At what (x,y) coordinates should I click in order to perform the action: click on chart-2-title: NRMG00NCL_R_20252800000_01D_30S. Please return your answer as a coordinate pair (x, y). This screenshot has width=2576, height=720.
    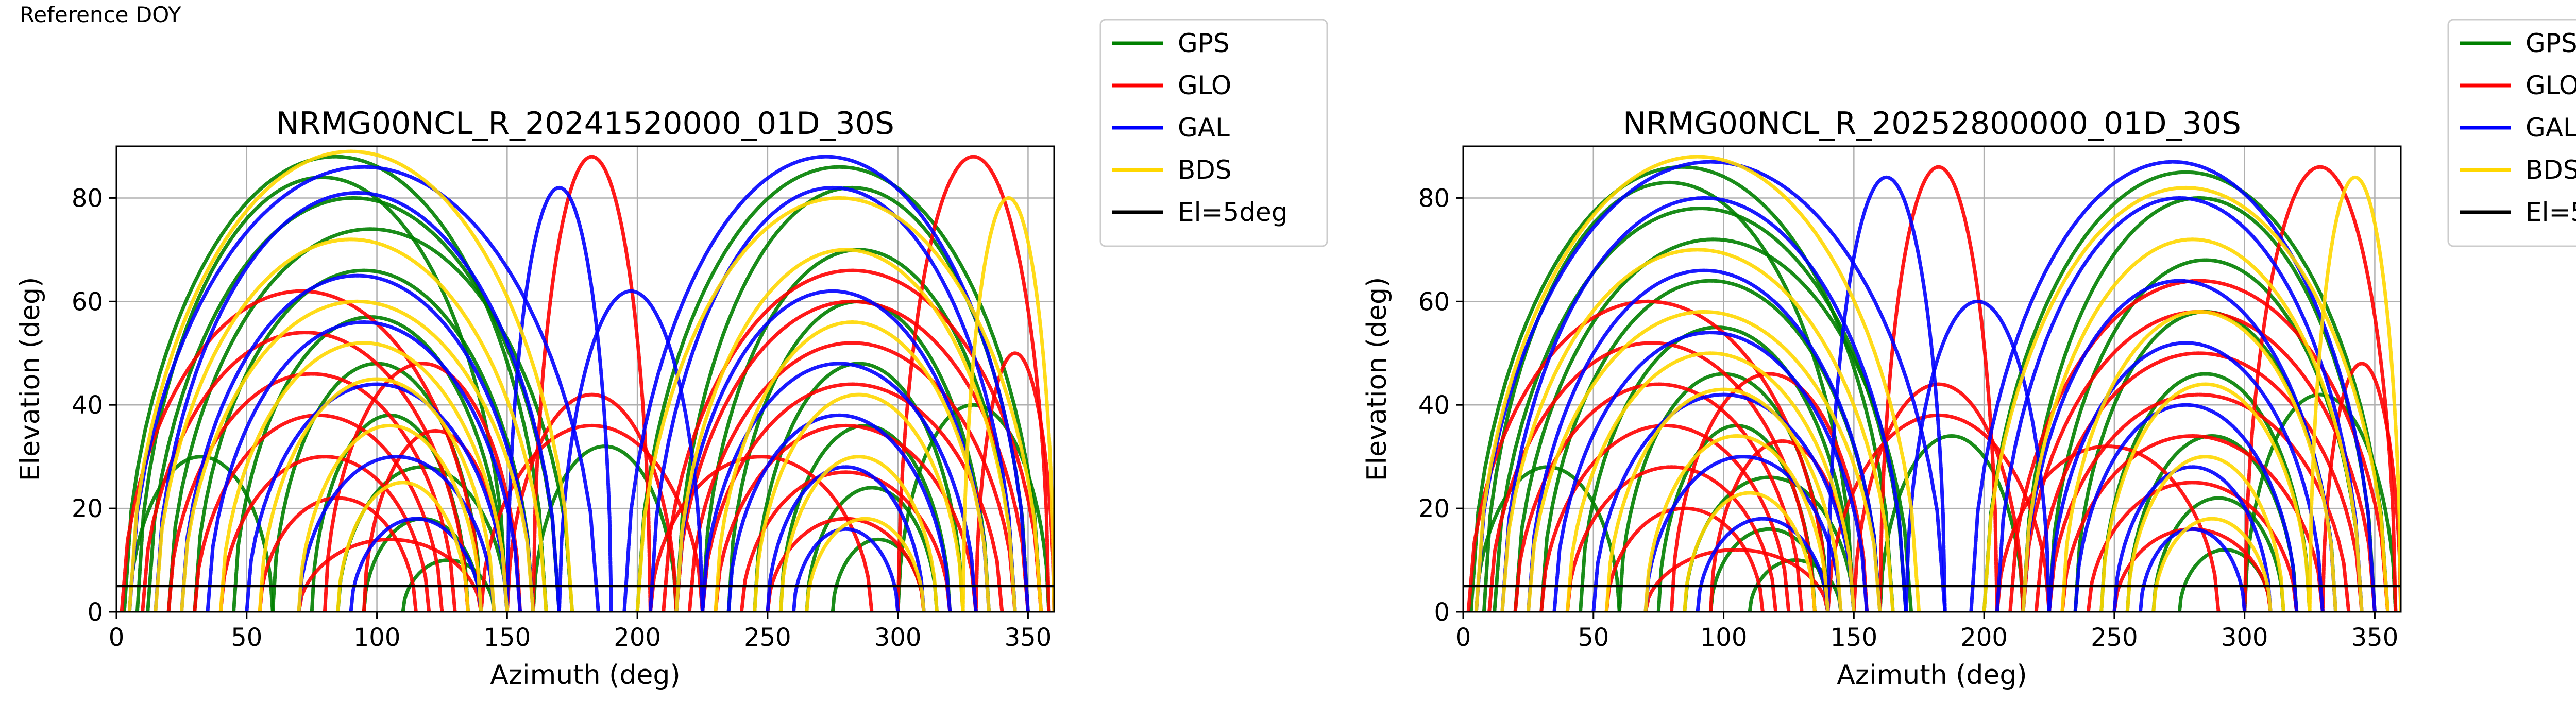
    Looking at the image, I should click on (1932, 124).